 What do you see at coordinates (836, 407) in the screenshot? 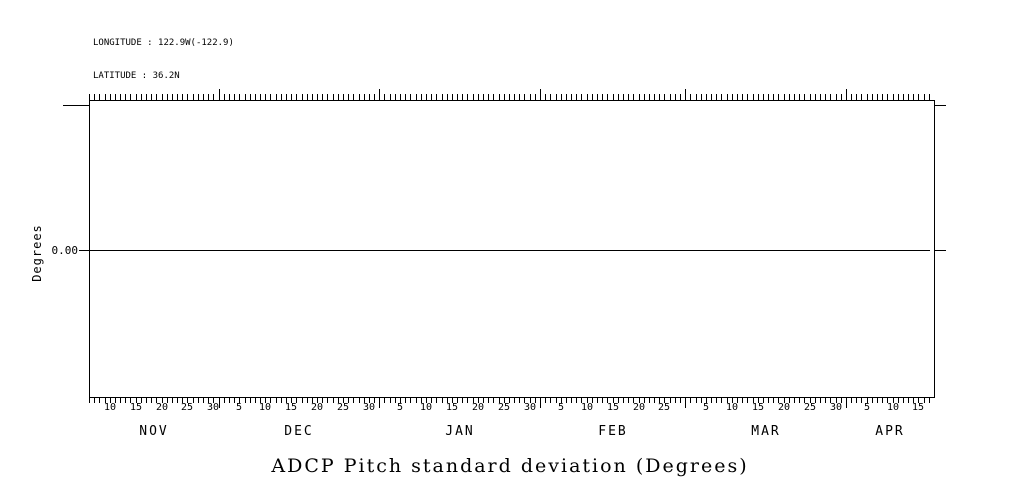
I see `x-tick-label: 30` at bounding box center [836, 407].